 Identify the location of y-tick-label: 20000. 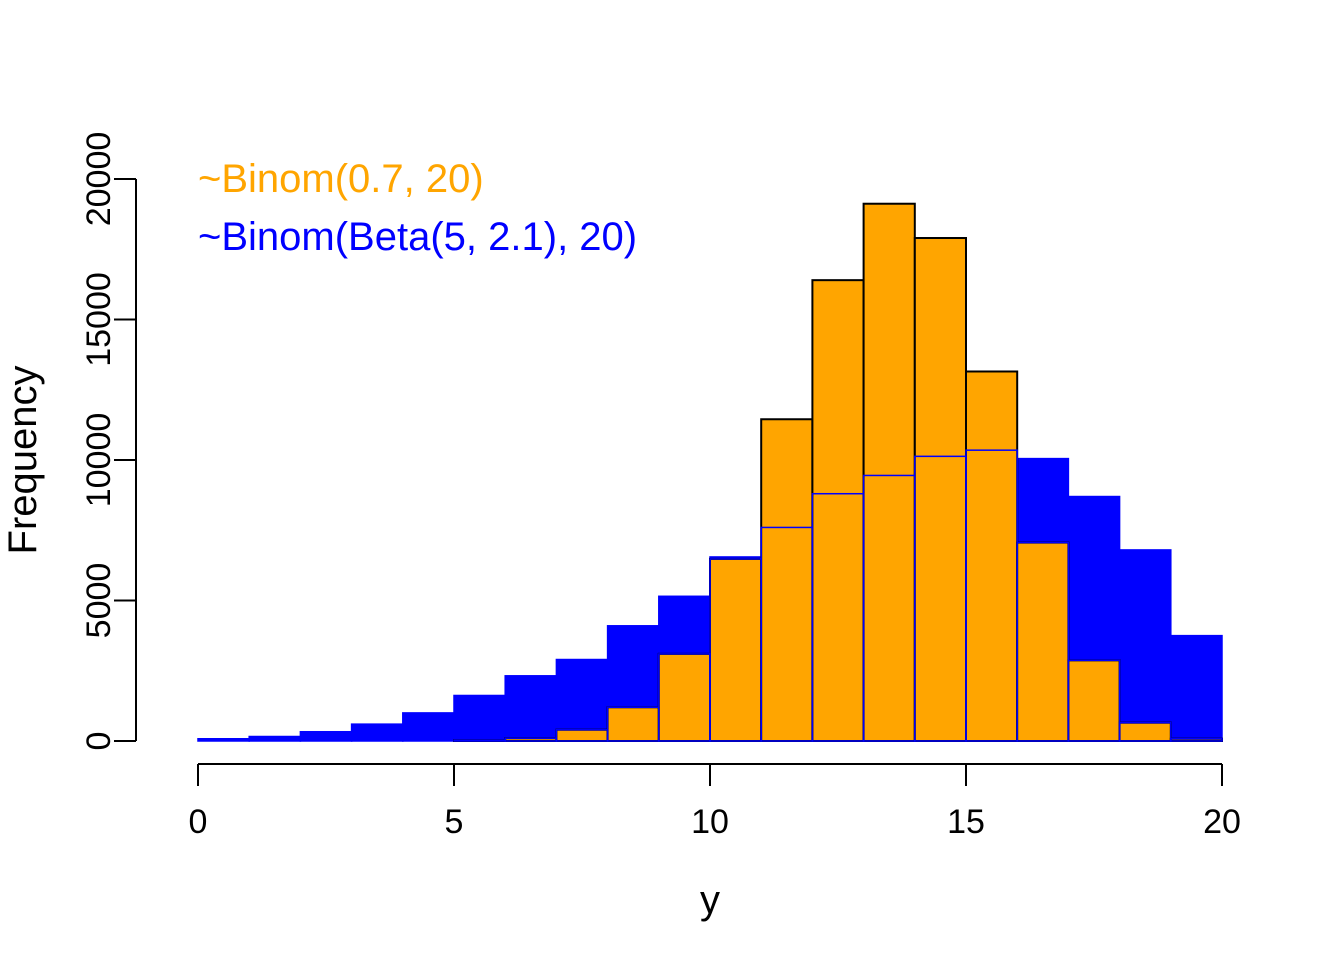
(99, 179).